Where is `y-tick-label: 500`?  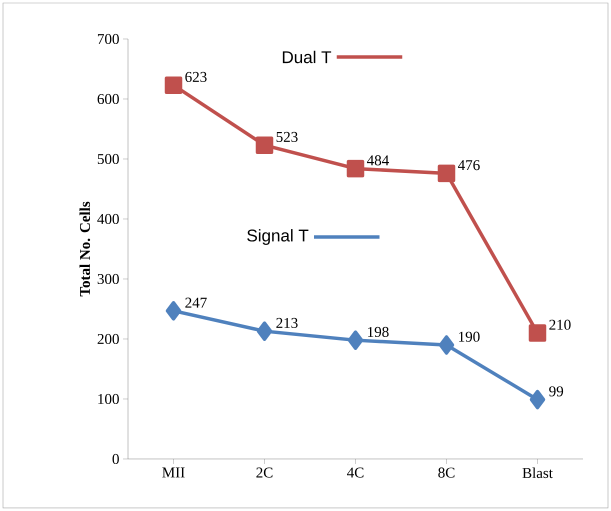
y-tick-label: 500 is located at coordinates (108, 159).